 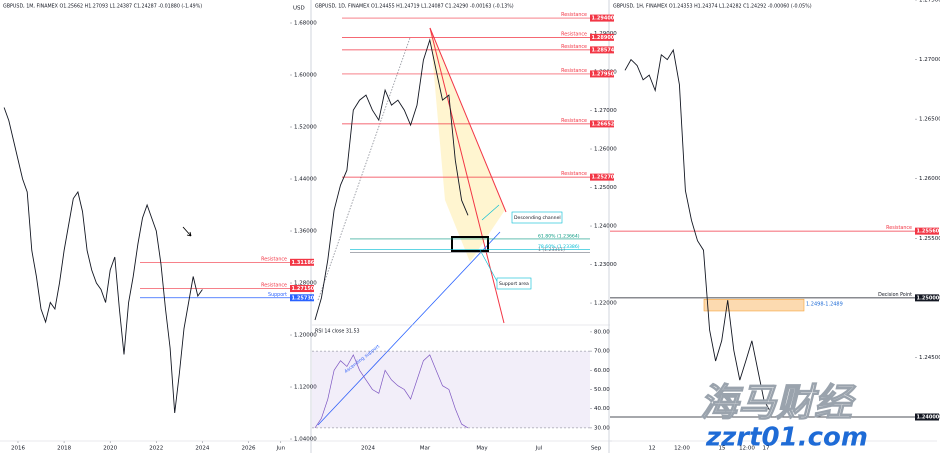 What do you see at coordinates (605, 265) in the screenshot?
I see `y-tick-label: 1.23000` at bounding box center [605, 265].